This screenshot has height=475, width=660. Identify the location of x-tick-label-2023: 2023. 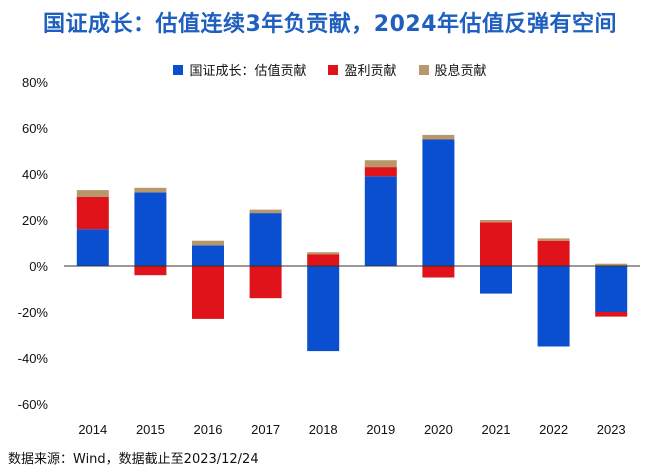
(611, 429).